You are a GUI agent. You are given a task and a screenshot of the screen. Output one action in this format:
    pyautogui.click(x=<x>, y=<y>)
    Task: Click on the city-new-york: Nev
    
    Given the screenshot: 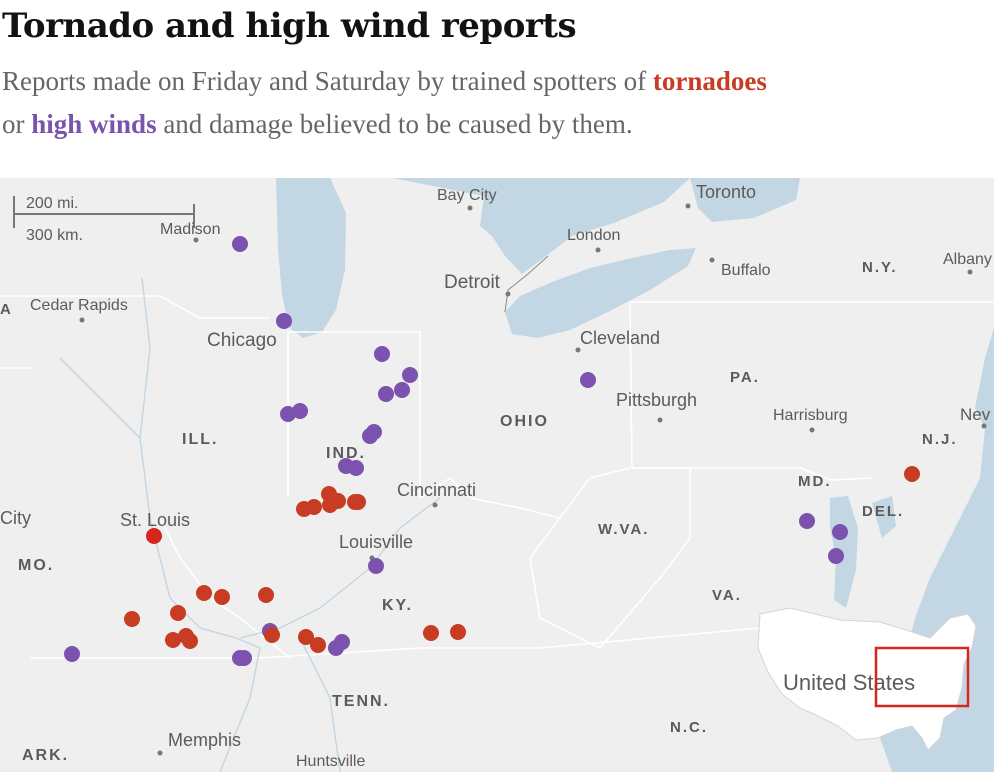 What is the action you would take?
    pyautogui.click(x=975, y=414)
    